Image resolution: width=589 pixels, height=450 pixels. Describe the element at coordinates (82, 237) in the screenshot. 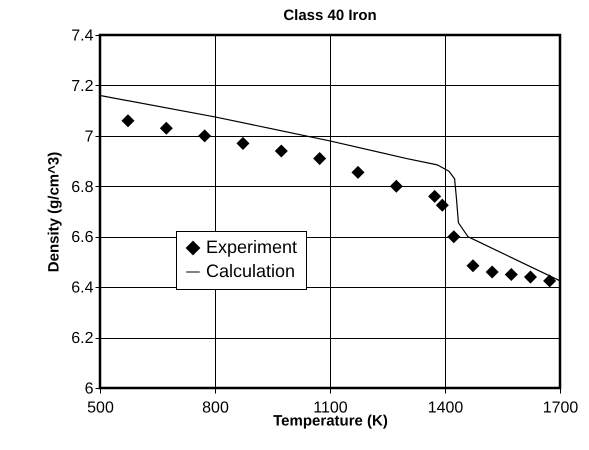

I see `y-tick-label: 6.6` at that location.